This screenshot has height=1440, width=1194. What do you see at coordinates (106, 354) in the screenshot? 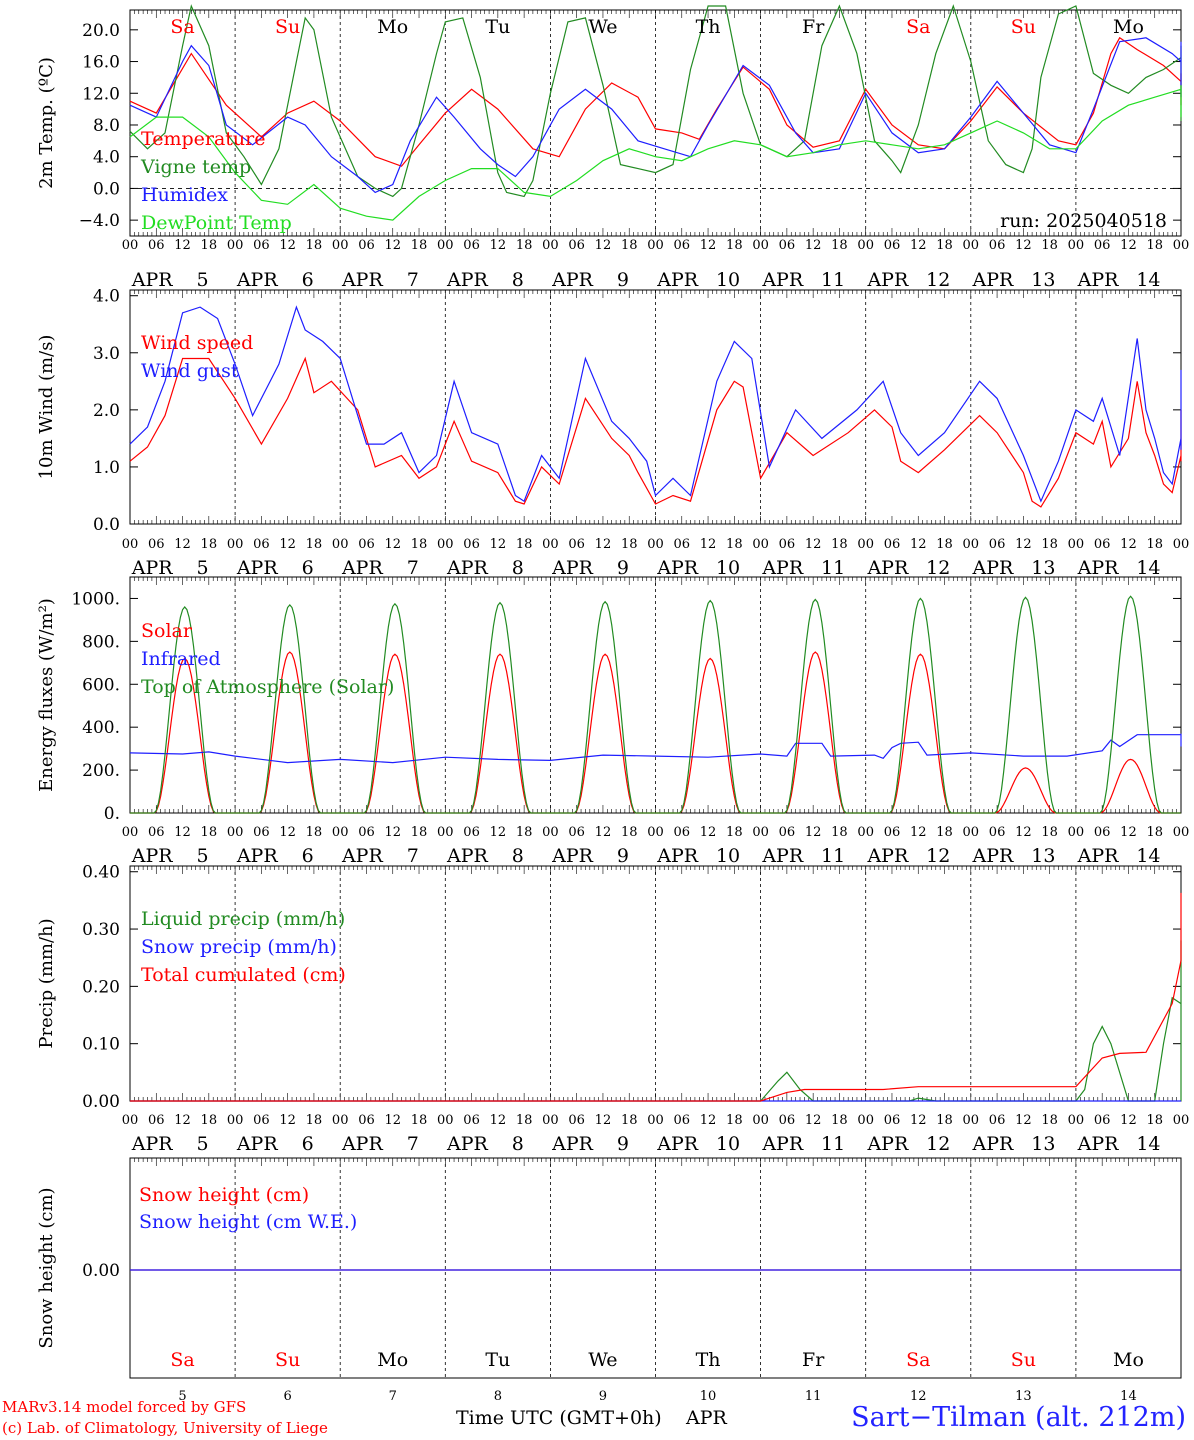
I see `y-tick-label: 3.0` at bounding box center [106, 354].